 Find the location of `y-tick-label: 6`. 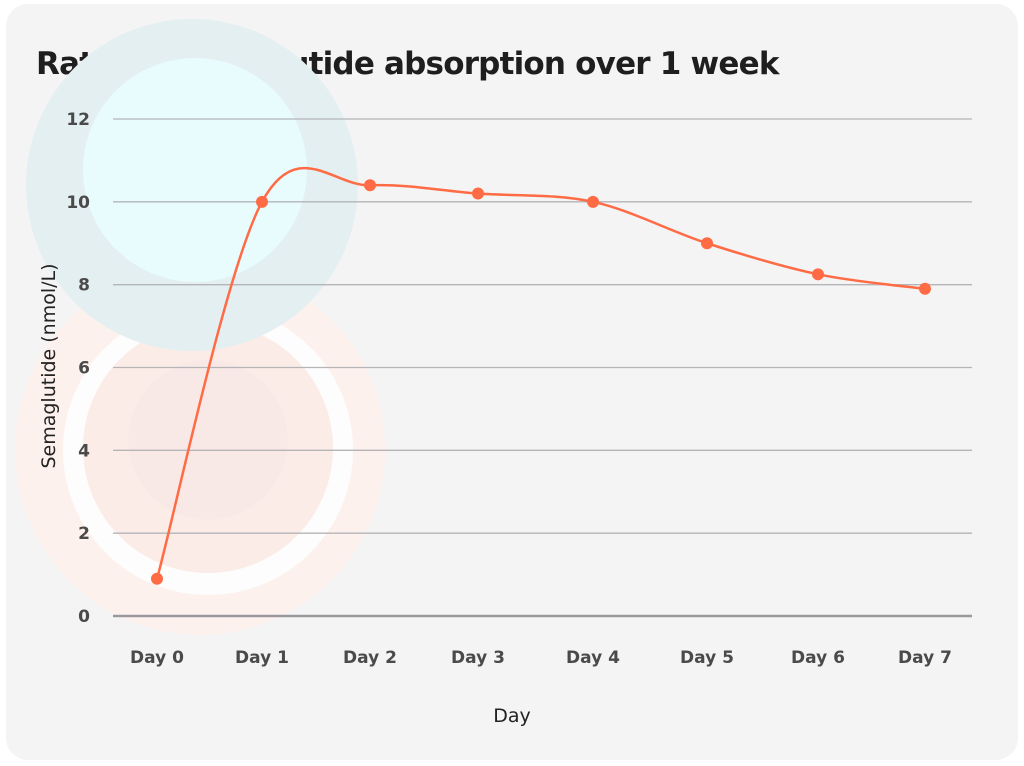

y-tick-label: 6 is located at coordinates (84, 369).